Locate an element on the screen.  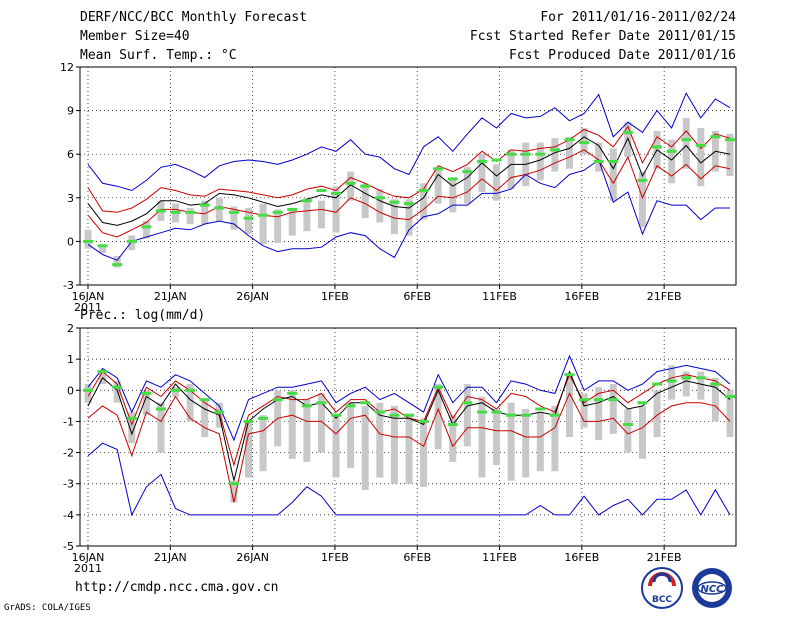
y-tick-label: 1 is located at coordinates (70, 359).